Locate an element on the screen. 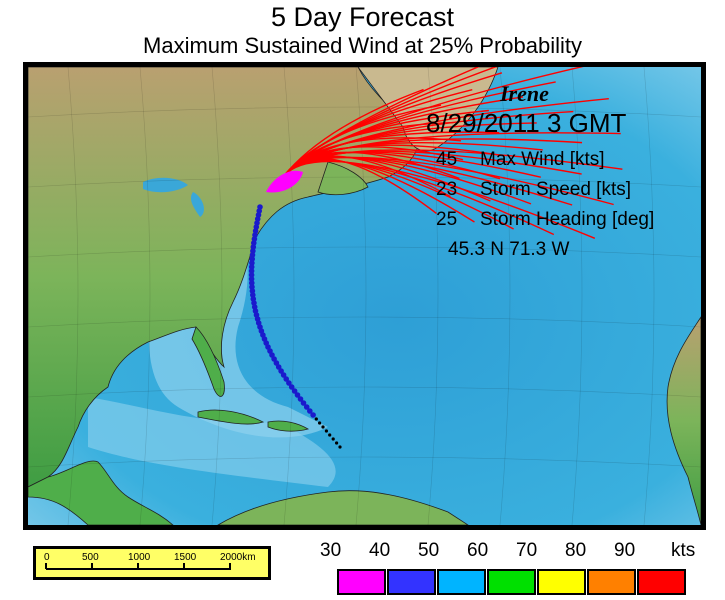 The image size is (725, 600). south-america is located at coordinates (343, 507).